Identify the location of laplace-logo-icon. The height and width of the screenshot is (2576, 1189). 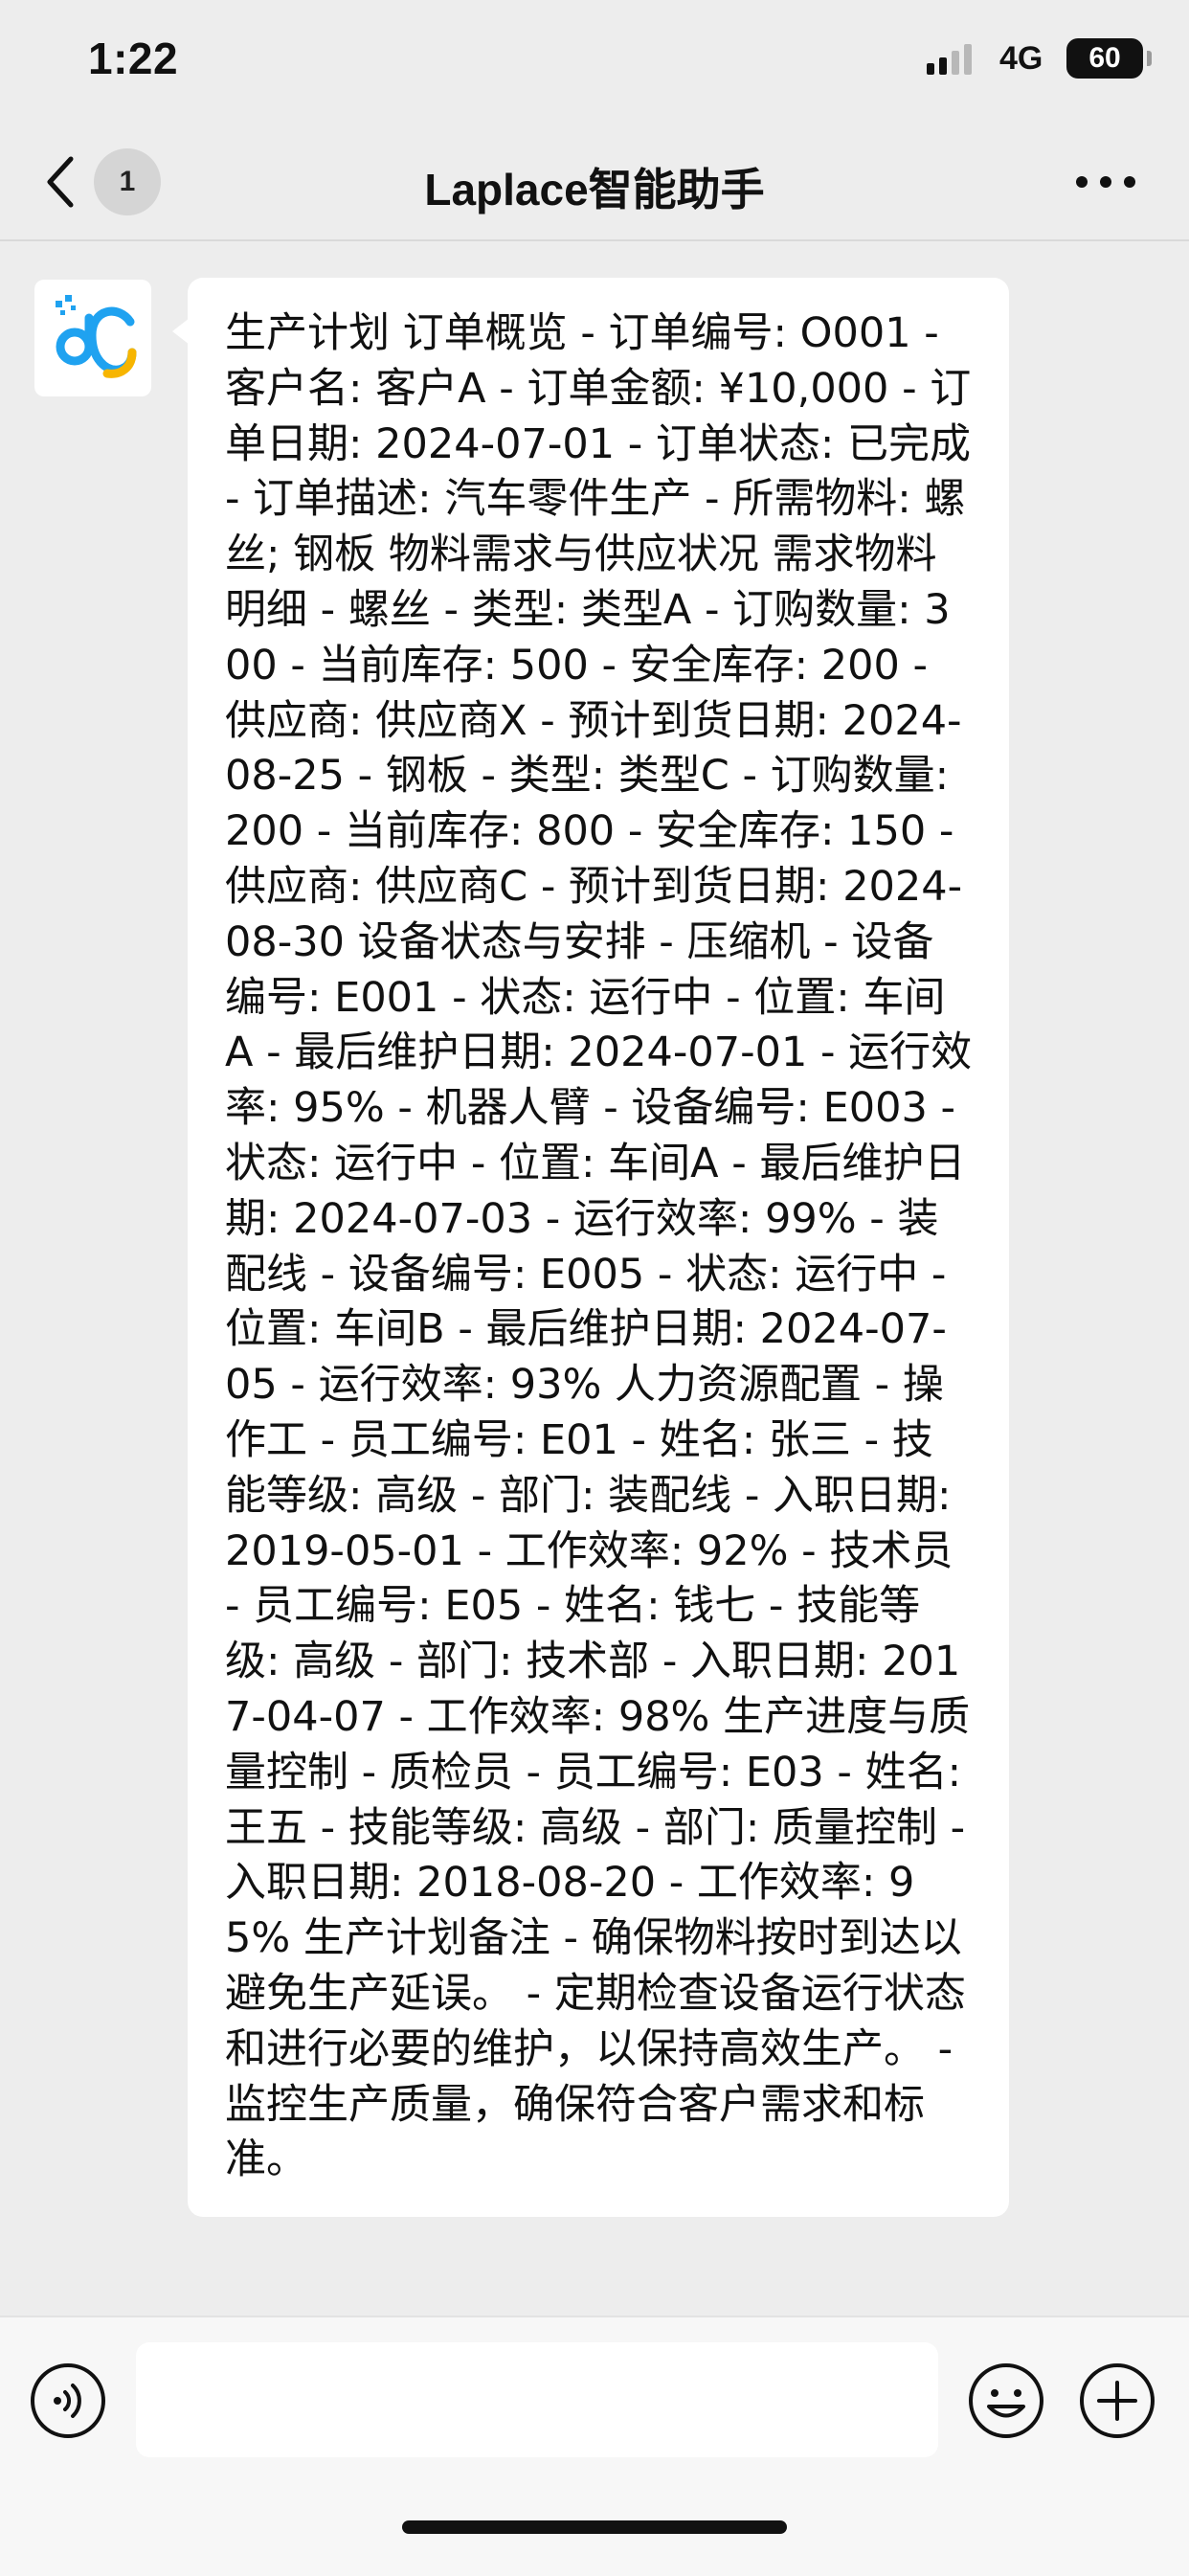
(96, 336).